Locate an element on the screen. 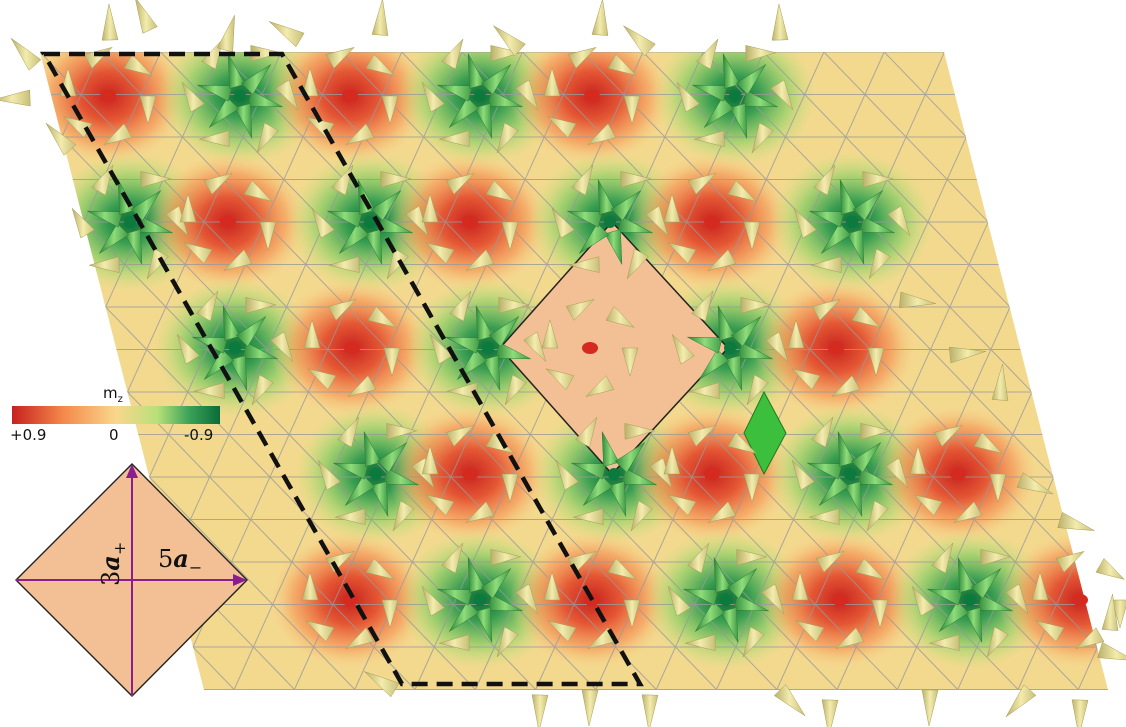 The height and width of the screenshot is (727, 1126). highlight-rhombus is located at coordinates (765, 433).